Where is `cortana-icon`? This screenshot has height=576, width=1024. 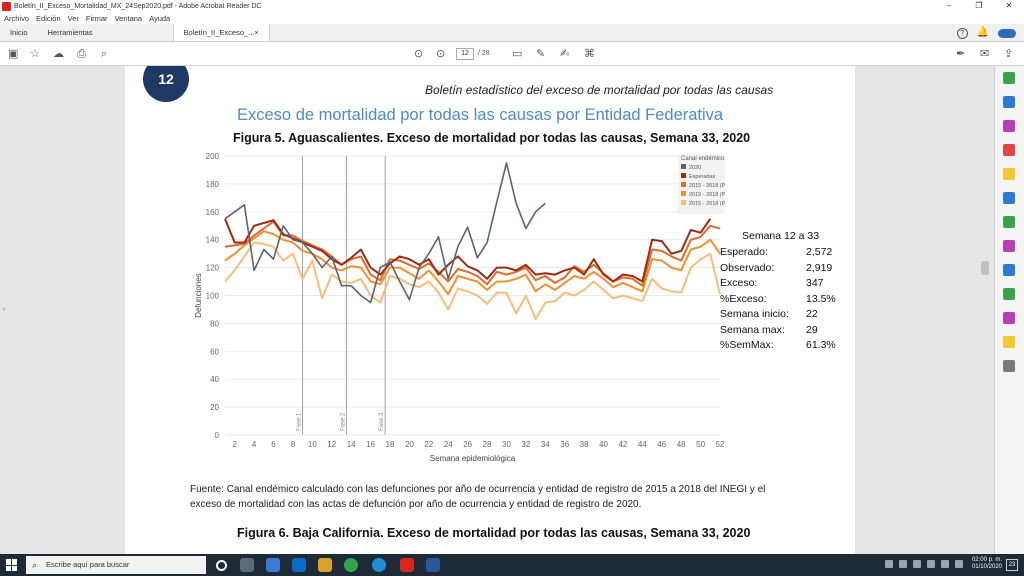
cortana-icon is located at coordinates (221, 565).